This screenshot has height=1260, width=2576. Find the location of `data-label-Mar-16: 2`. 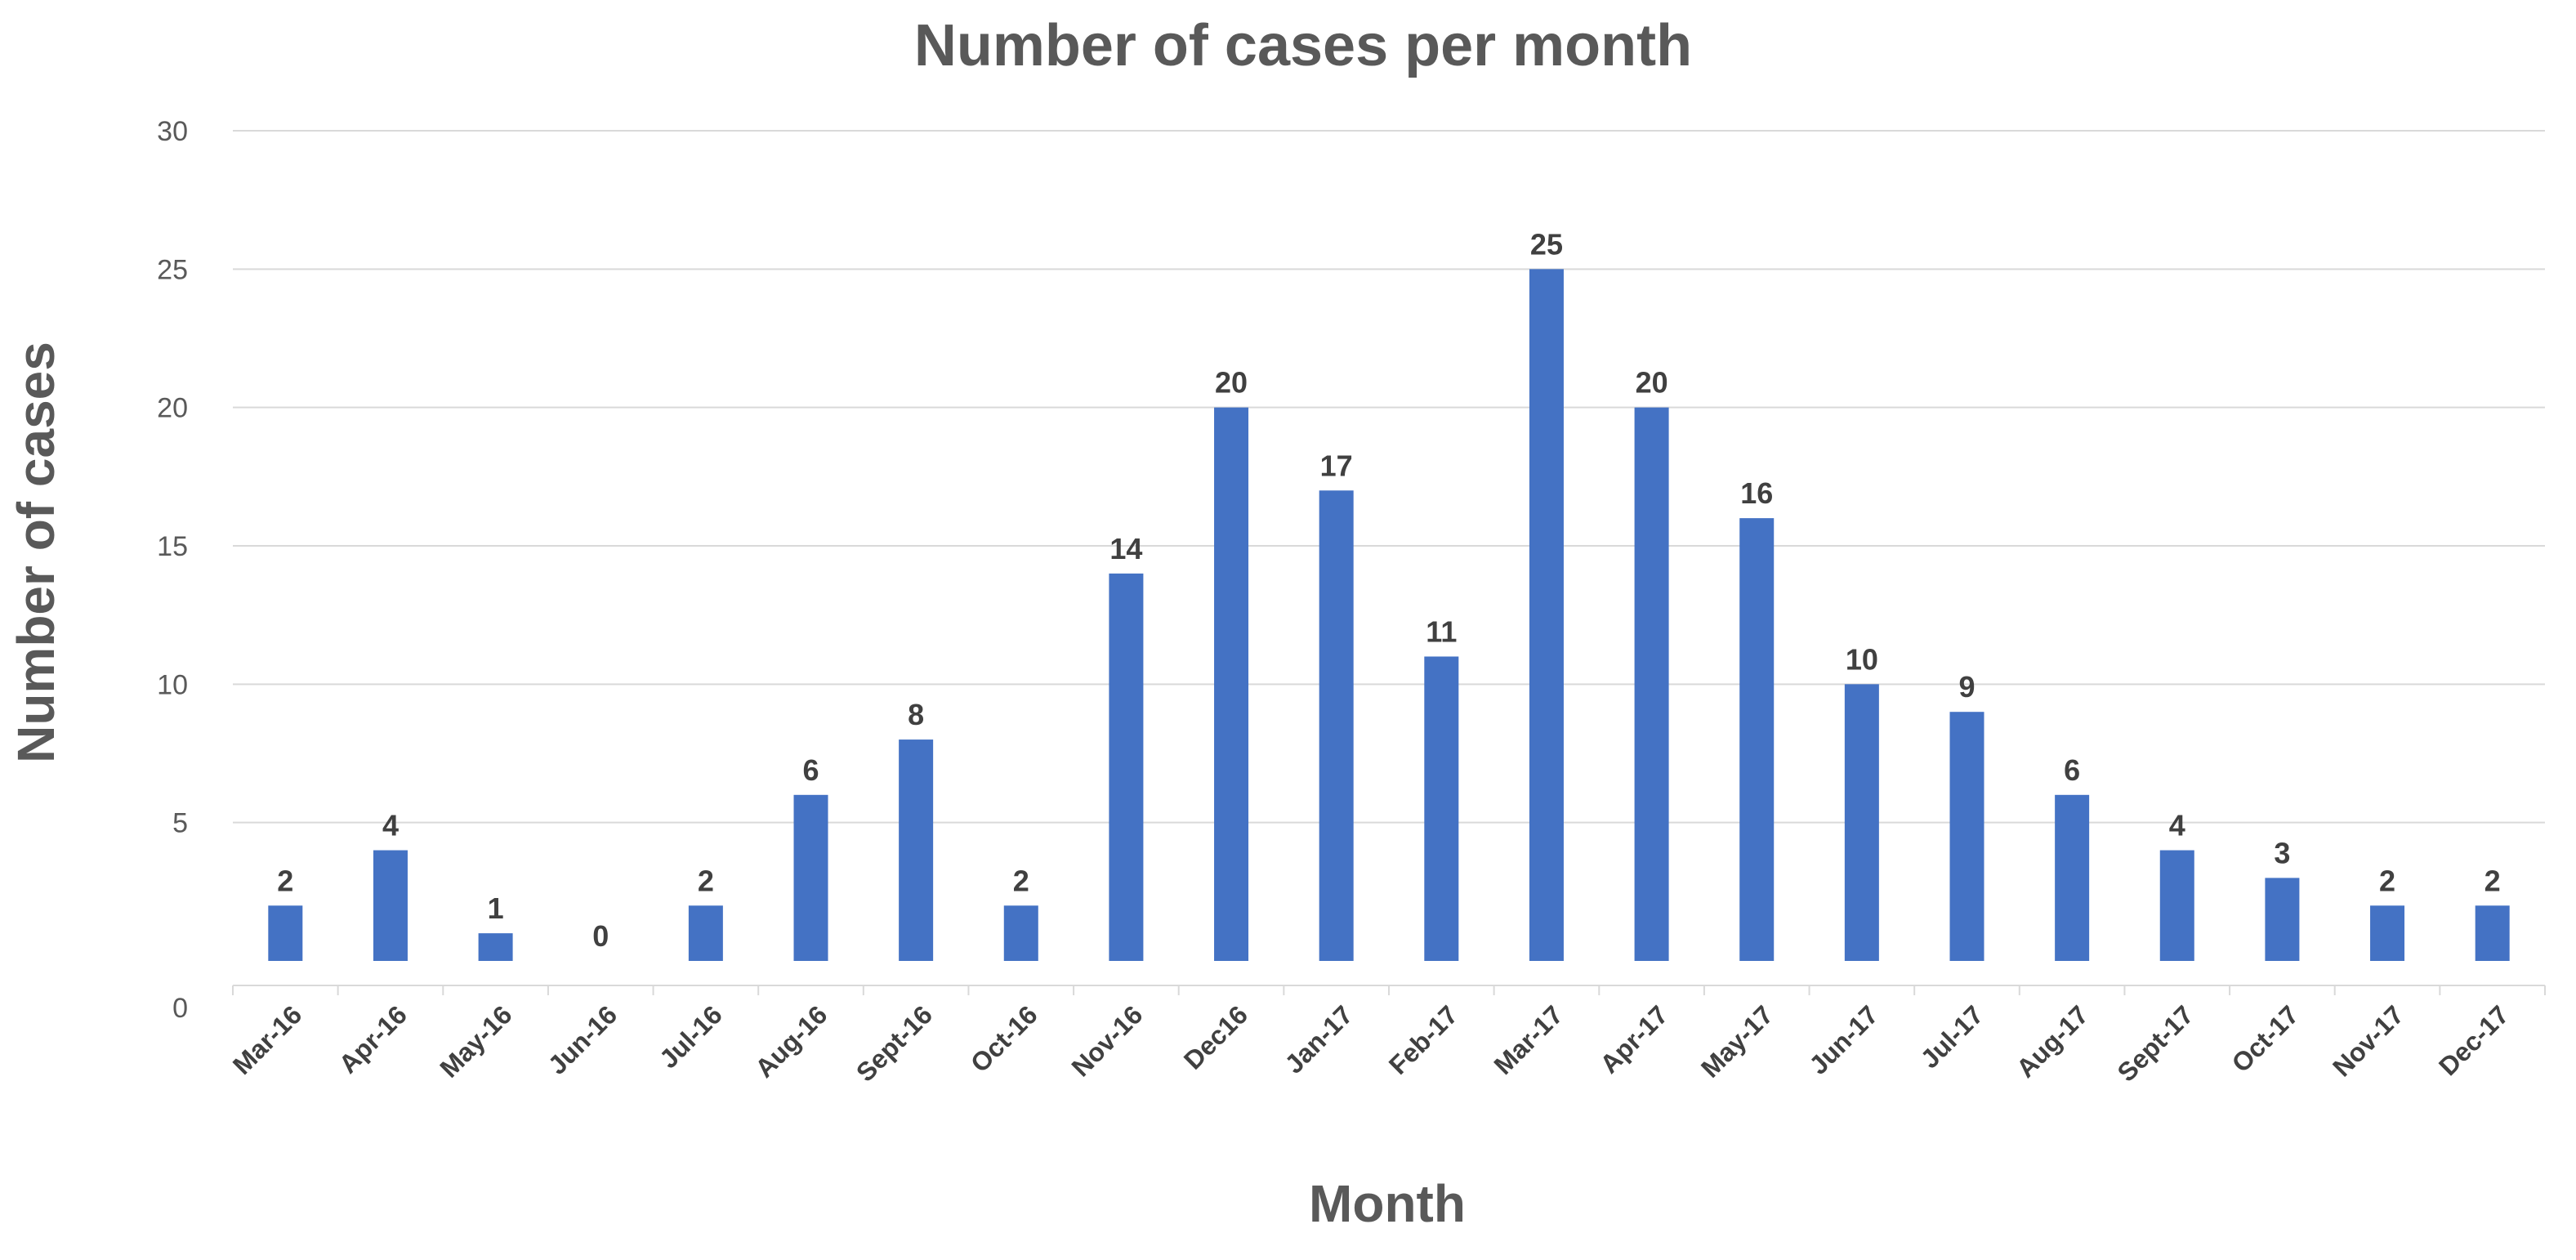

data-label-Mar-16: 2 is located at coordinates (285, 880).